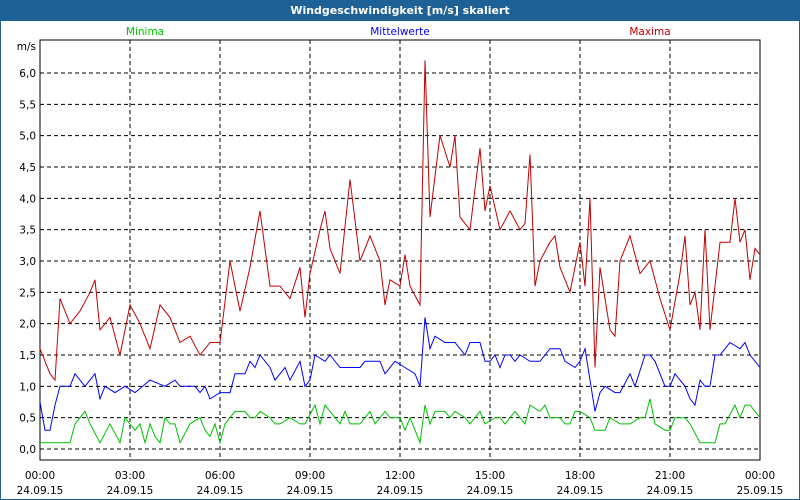 The width and height of the screenshot is (800, 500). I want to click on x-tick-date: 25.09.15, so click(760, 491).